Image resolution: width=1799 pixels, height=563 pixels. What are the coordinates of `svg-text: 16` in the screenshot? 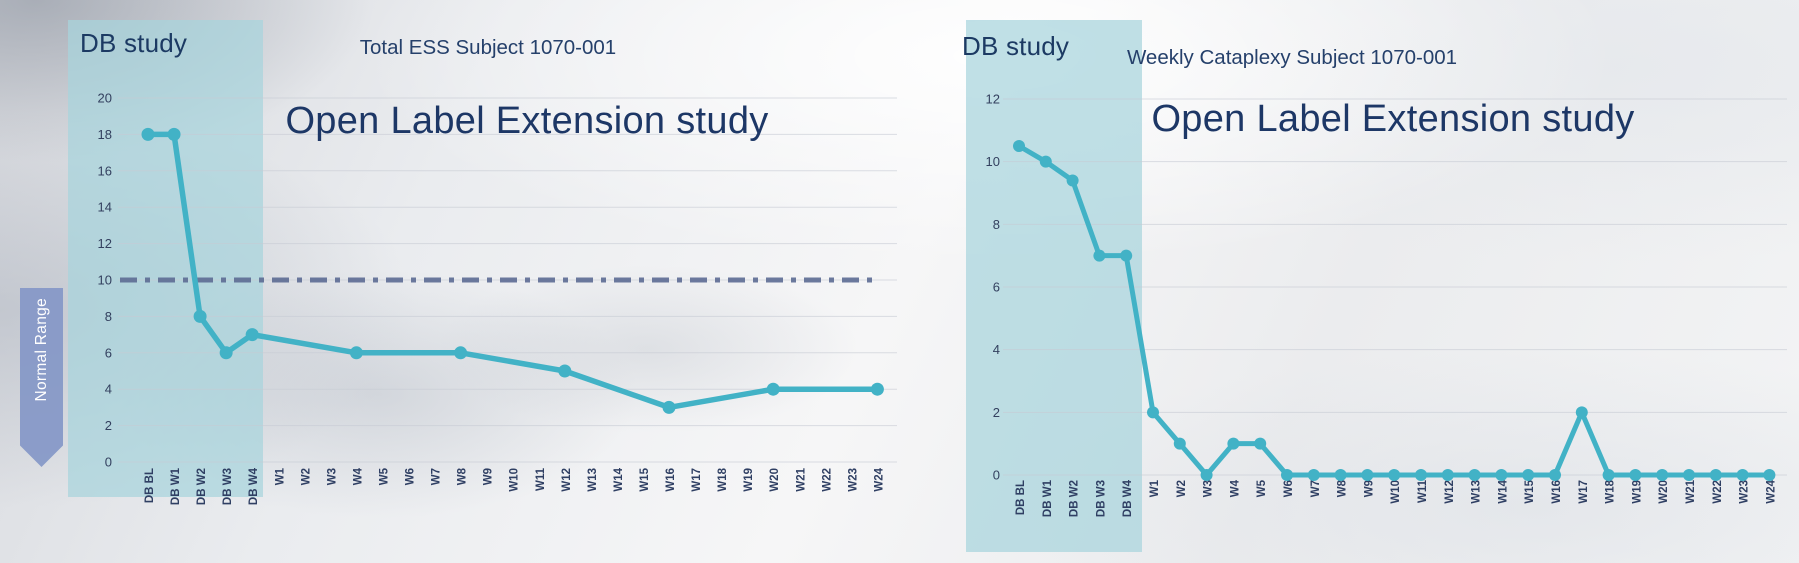 It's located at (105, 170).